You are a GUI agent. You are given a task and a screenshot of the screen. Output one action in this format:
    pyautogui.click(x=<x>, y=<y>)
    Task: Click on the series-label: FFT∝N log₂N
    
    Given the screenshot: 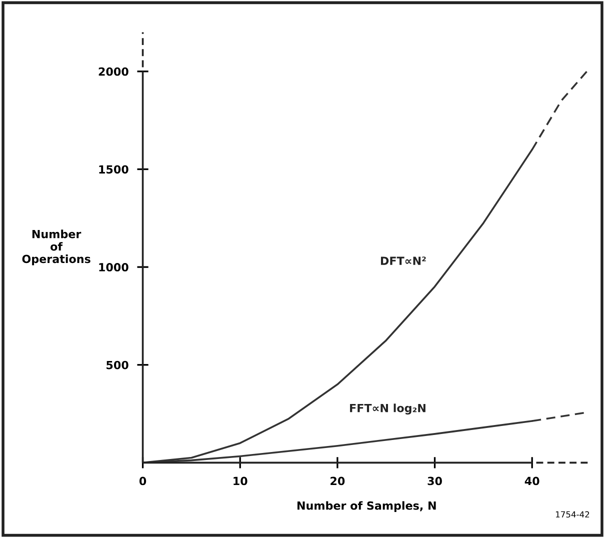 What is the action you would take?
    pyautogui.click(x=388, y=409)
    